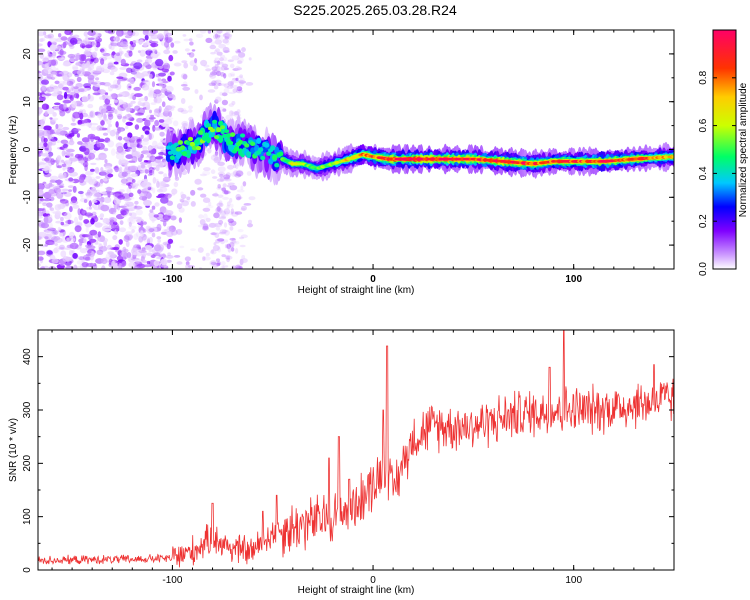  I want to click on colorbar-ticks: 0.0 0.2 0.4 0.6 0.8, so click(717, 173).